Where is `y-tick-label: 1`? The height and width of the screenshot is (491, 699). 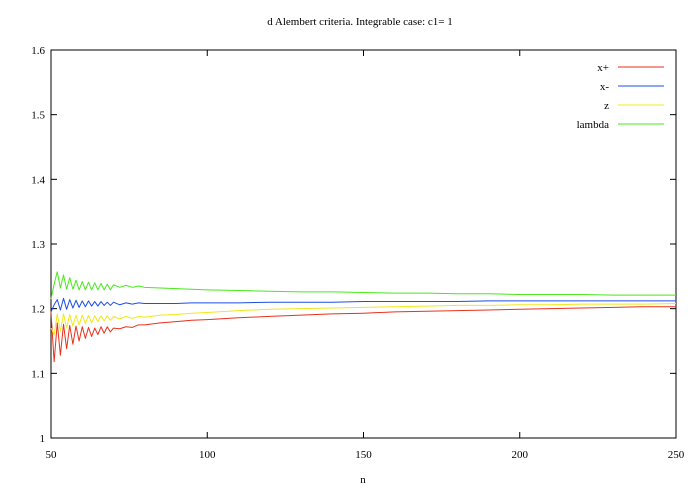
y-tick-label: 1 is located at coordinates (43, 439).